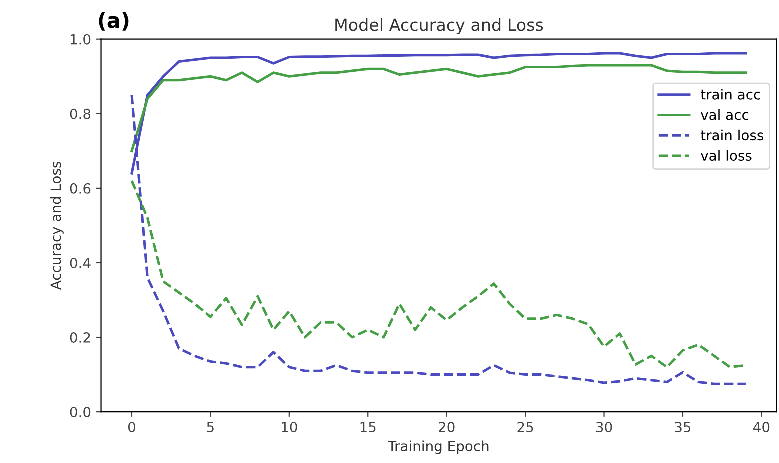  I want to click on x-tick-label: 20, so click(447, 427).